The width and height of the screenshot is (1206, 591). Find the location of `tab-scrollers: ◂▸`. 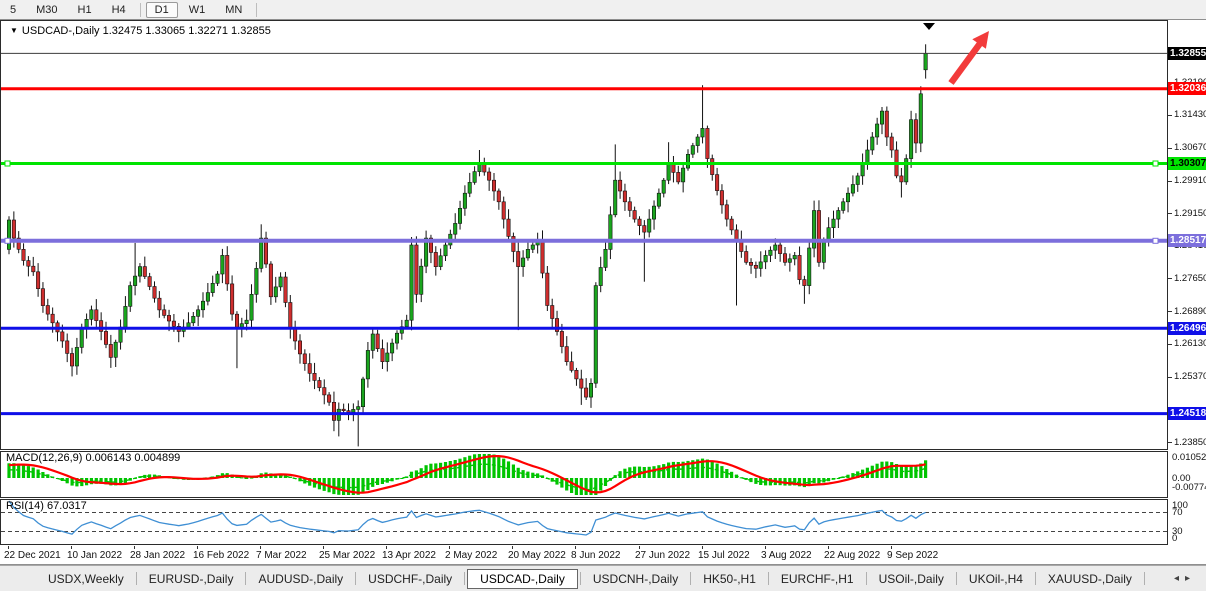

tab-scrollers: ◂▸ is located at coordinates (1185, 578).